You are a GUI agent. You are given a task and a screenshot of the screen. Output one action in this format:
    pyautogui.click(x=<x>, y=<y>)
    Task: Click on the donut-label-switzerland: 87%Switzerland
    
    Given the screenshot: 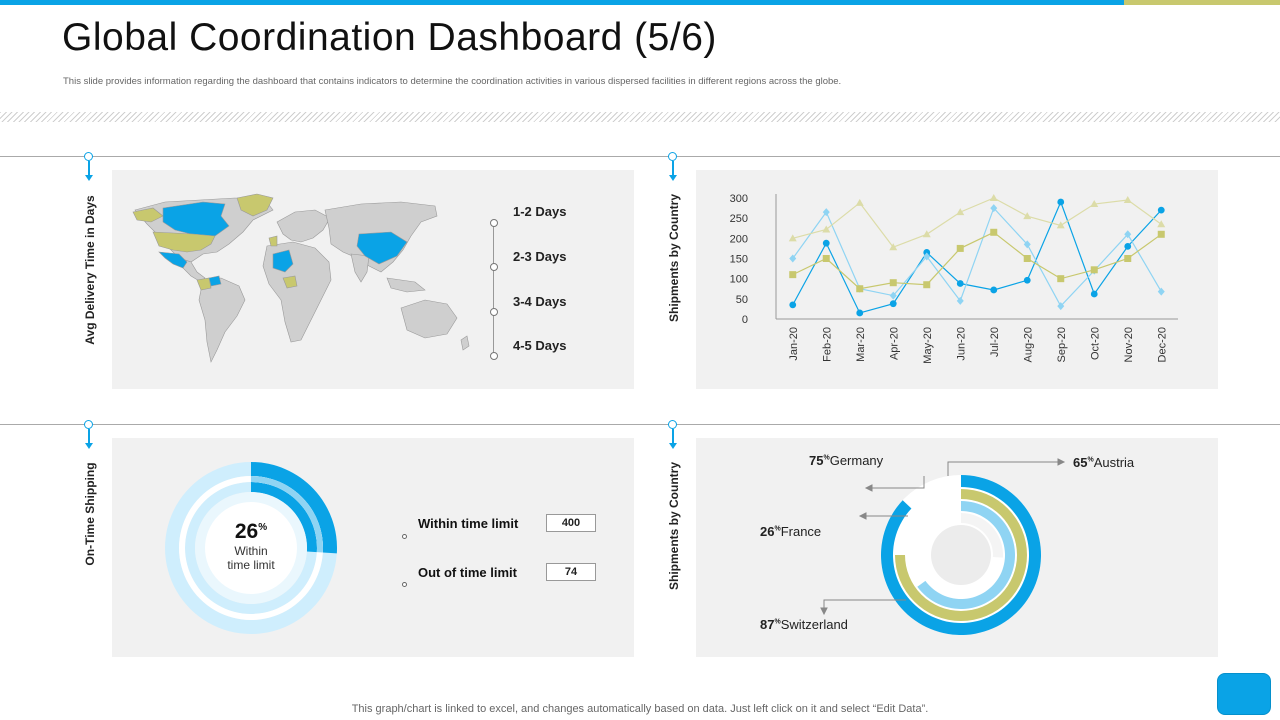 What is the action you would take?
    pyautogui.click(x=804, y=624)
    